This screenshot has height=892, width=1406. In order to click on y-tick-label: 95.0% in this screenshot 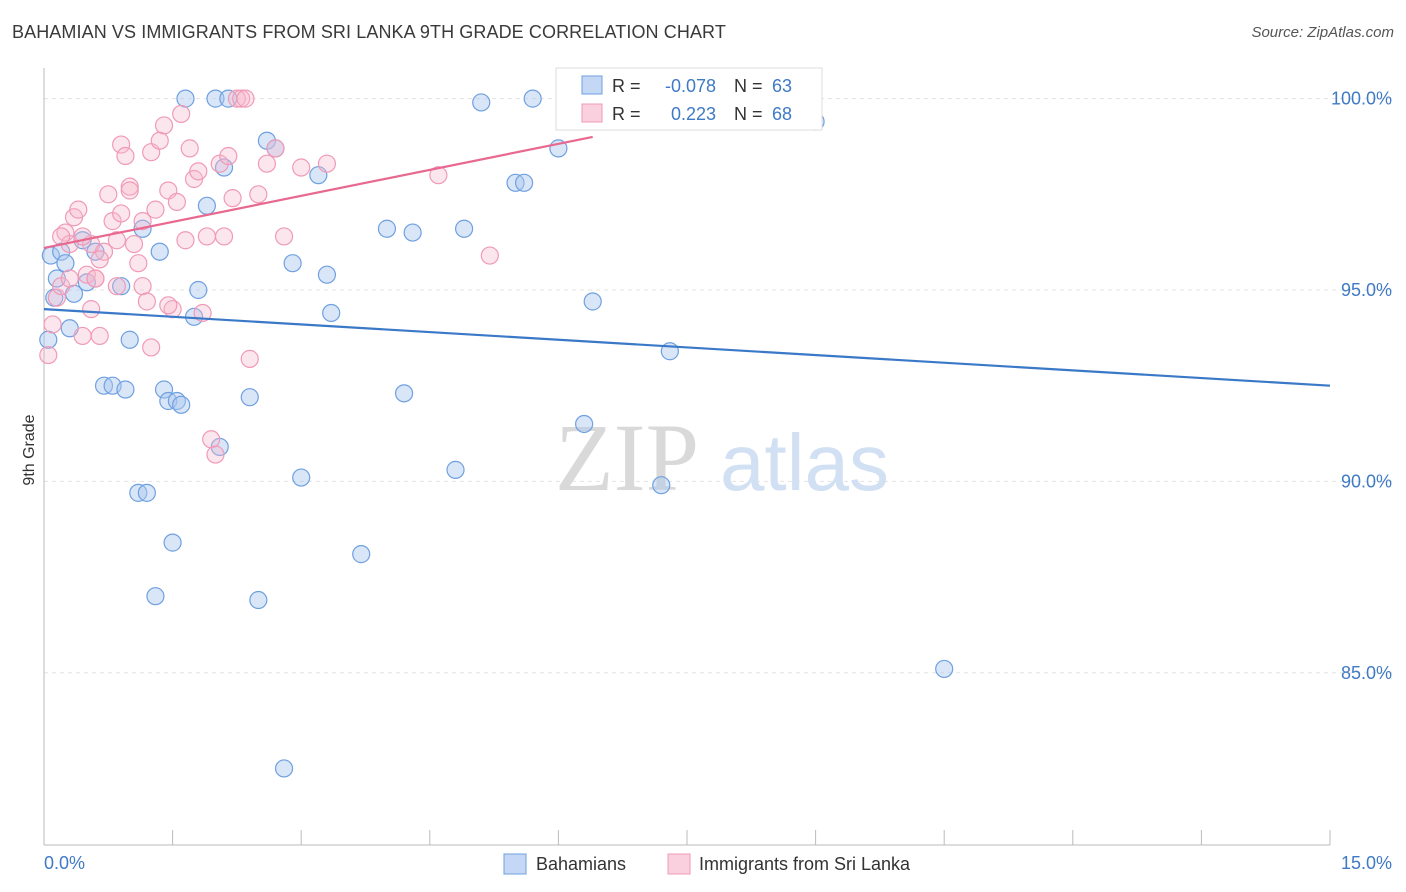, I will do `click(1366, 290)`.